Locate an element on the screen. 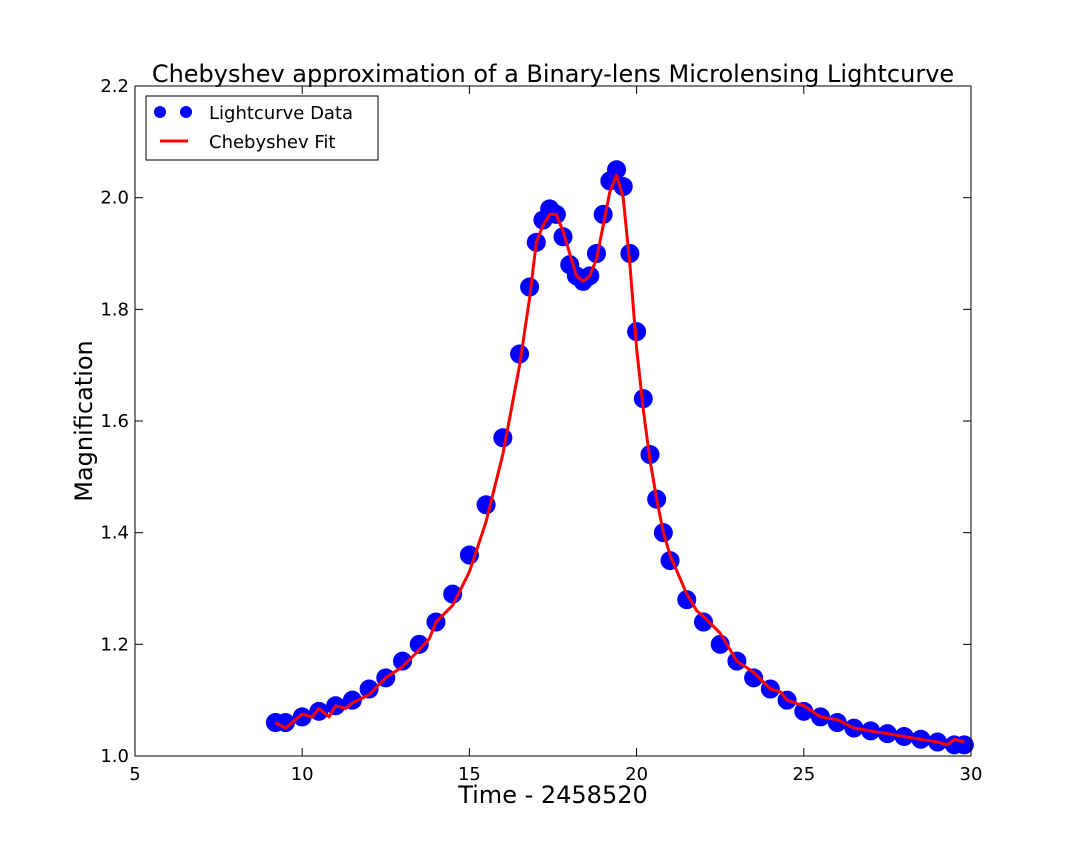 The width and height of the screenshot is (1080, 868). y-tick-label: 1.4 is located at coordinates (114, 533).